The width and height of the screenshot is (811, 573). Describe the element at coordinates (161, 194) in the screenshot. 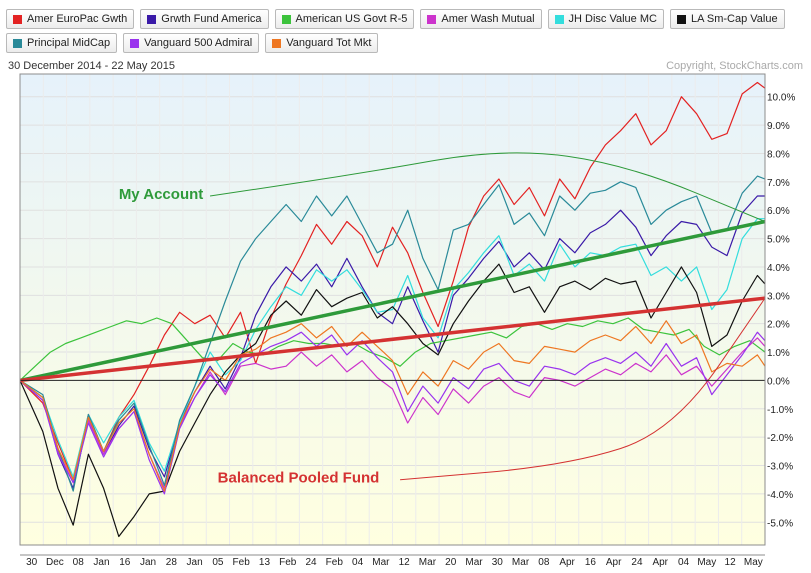

I see `annotation-label: My Account` at that location.